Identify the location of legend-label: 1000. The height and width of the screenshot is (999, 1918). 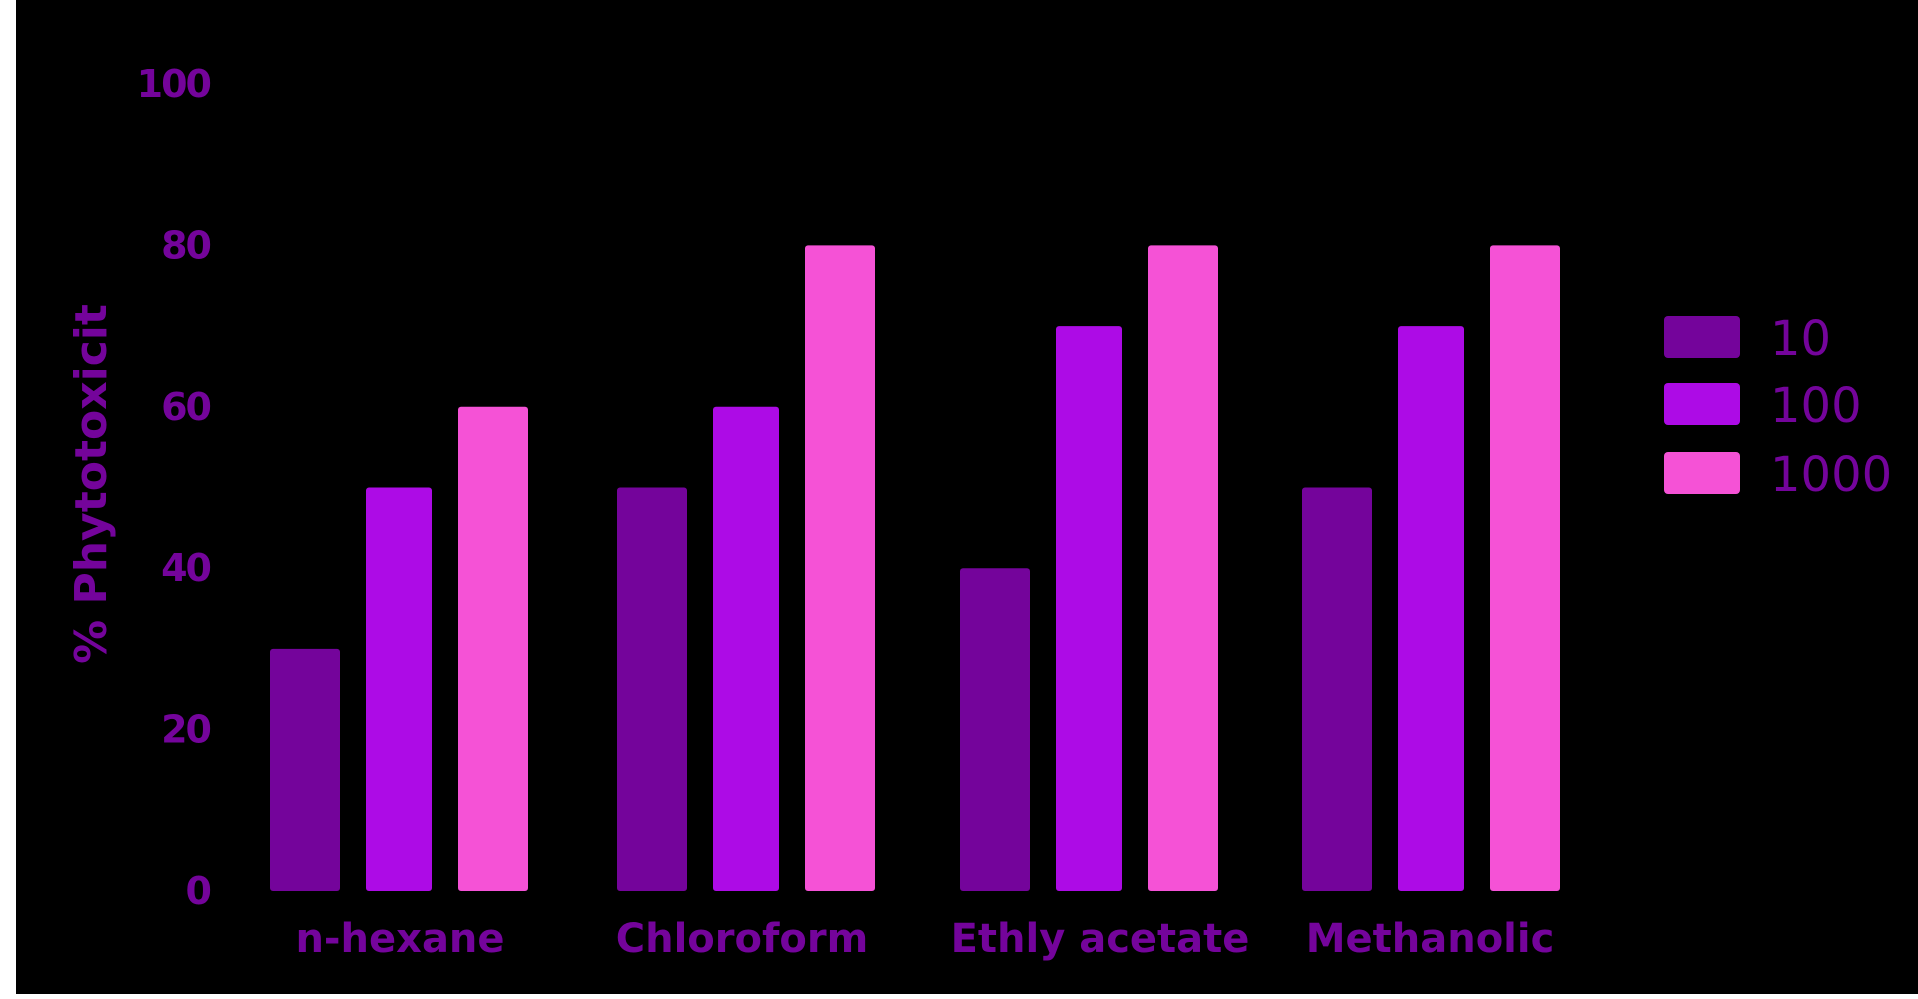
(1831, 475).